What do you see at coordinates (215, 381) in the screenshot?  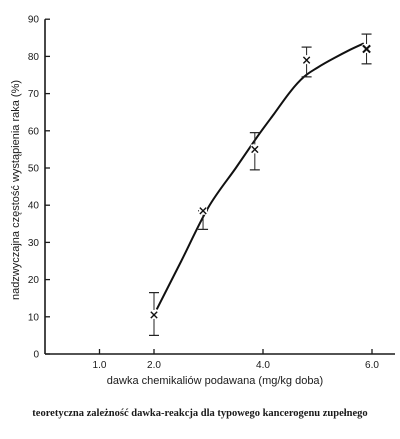 I see `x-axis-label: dawka chemikaliów podawana (mg/kg doba)` at bounding box center [215, 381].